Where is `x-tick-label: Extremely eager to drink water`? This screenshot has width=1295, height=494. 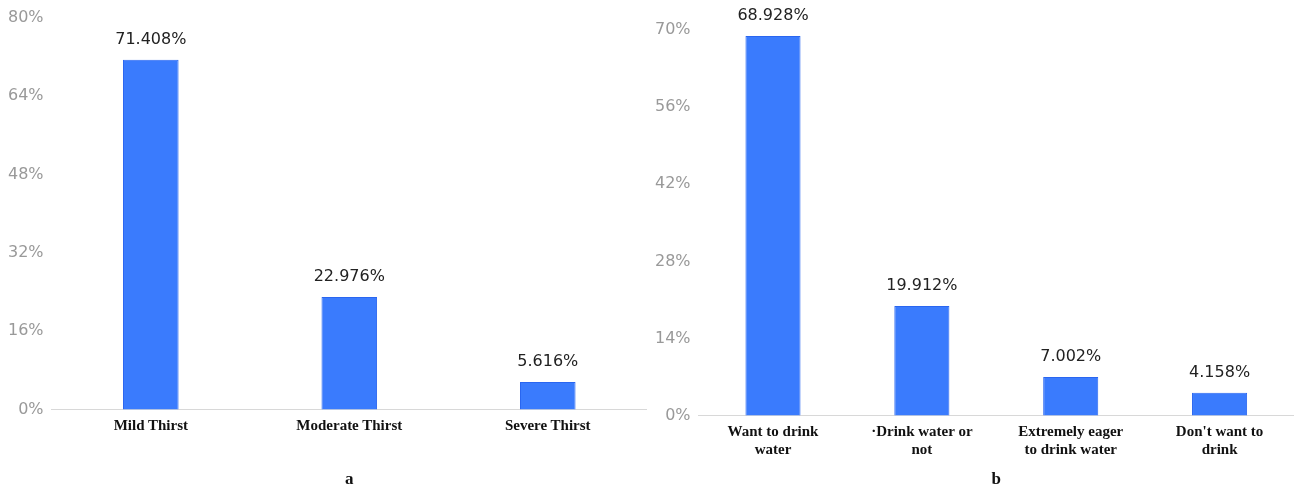 x-tick-label: Extremely eager to drink water is located at coordinates (1071, 440).